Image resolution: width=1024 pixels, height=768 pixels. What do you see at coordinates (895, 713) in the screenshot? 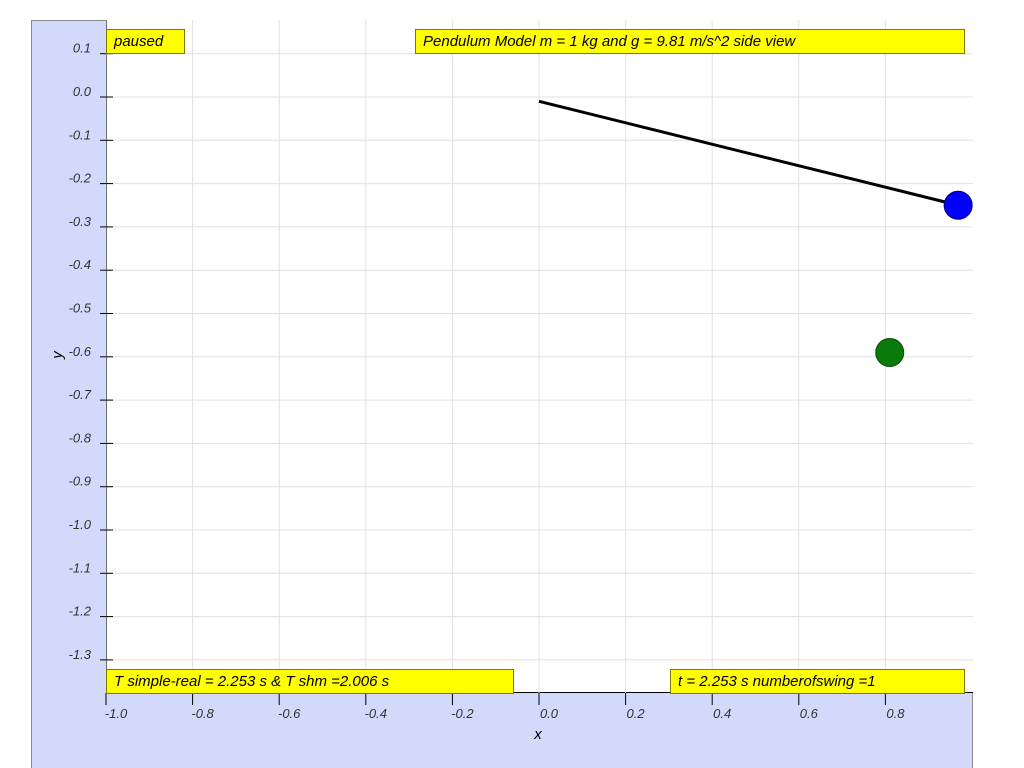
I see `x-tick-label: 0.8` at bounding box center [895, 713].